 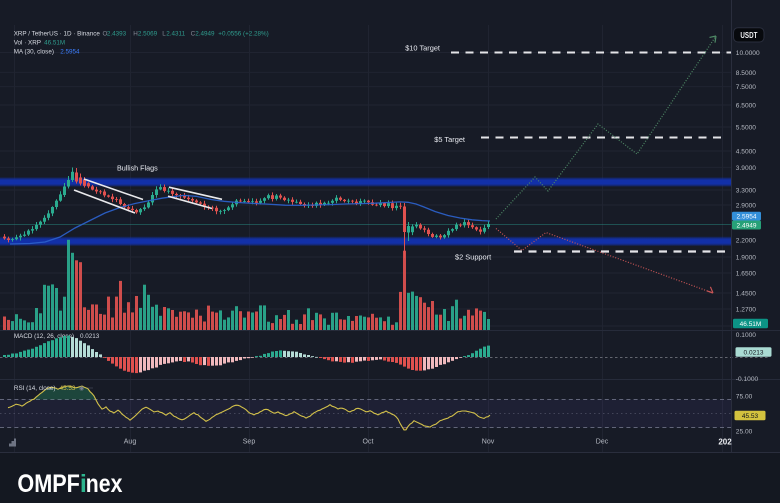 I want to click on svg-text: 0.0213, so click(x=754, y=352).